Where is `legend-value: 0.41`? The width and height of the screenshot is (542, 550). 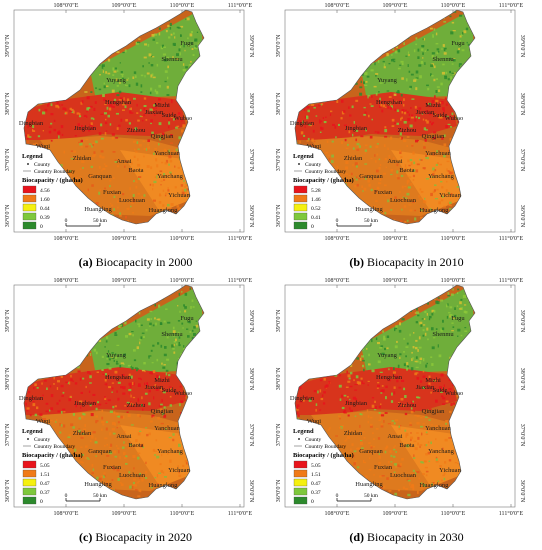
legend-value: 0.41 is located at coordinates (316, 218).